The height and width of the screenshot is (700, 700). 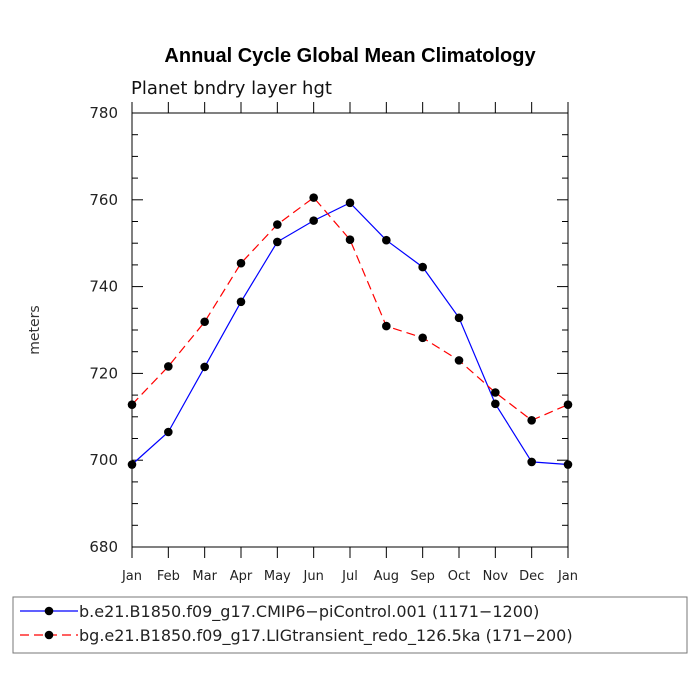 I want to click on y-axis-label: meters, so click(x=35, y=329).